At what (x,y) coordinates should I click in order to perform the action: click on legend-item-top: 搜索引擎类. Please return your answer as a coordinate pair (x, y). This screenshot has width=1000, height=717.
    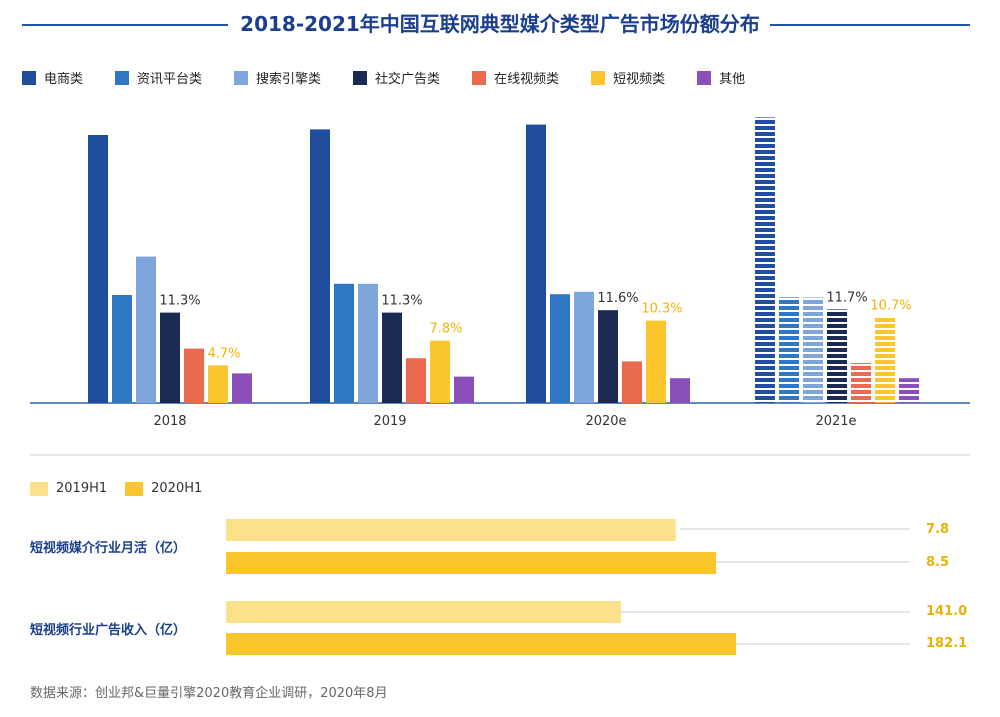
    Looking at the image, I should click on (277, 77).